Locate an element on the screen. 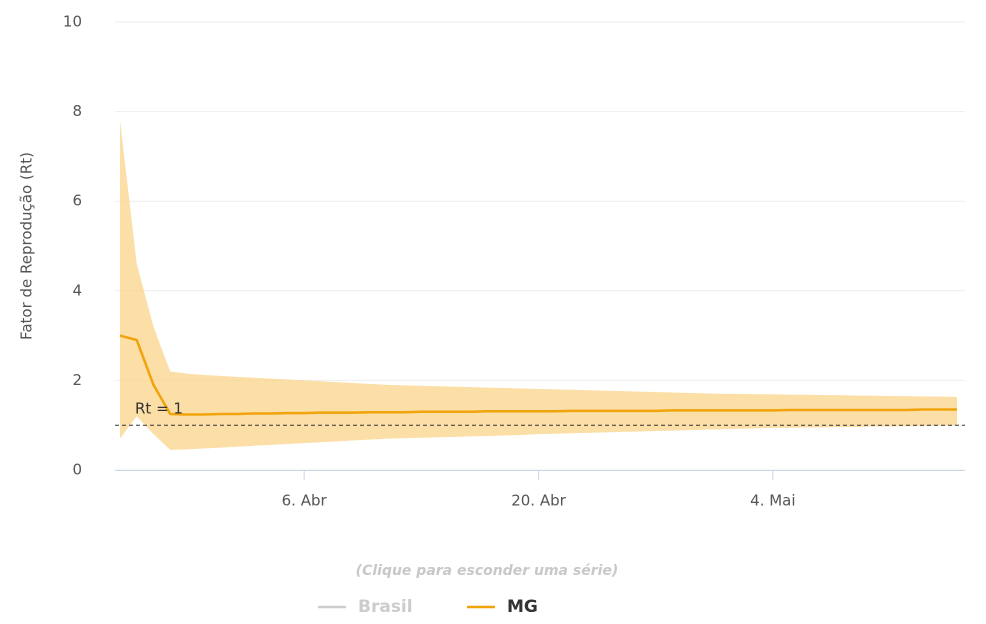 The image size is (986, 624). x-tick-label: 20. Abr is located at coordinates (538, 501).